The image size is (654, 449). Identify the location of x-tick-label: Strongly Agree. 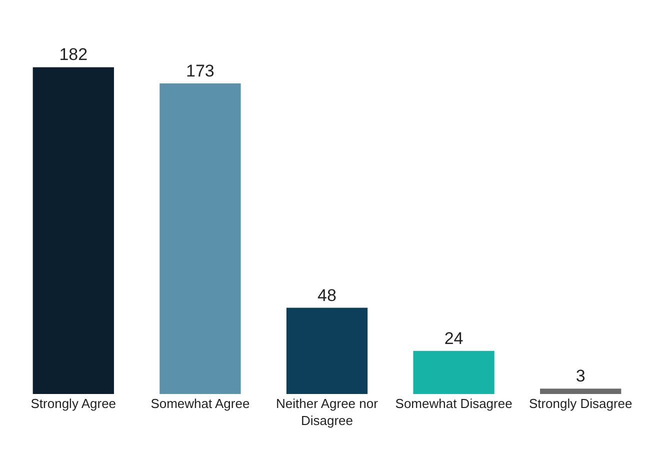
(73, 403).